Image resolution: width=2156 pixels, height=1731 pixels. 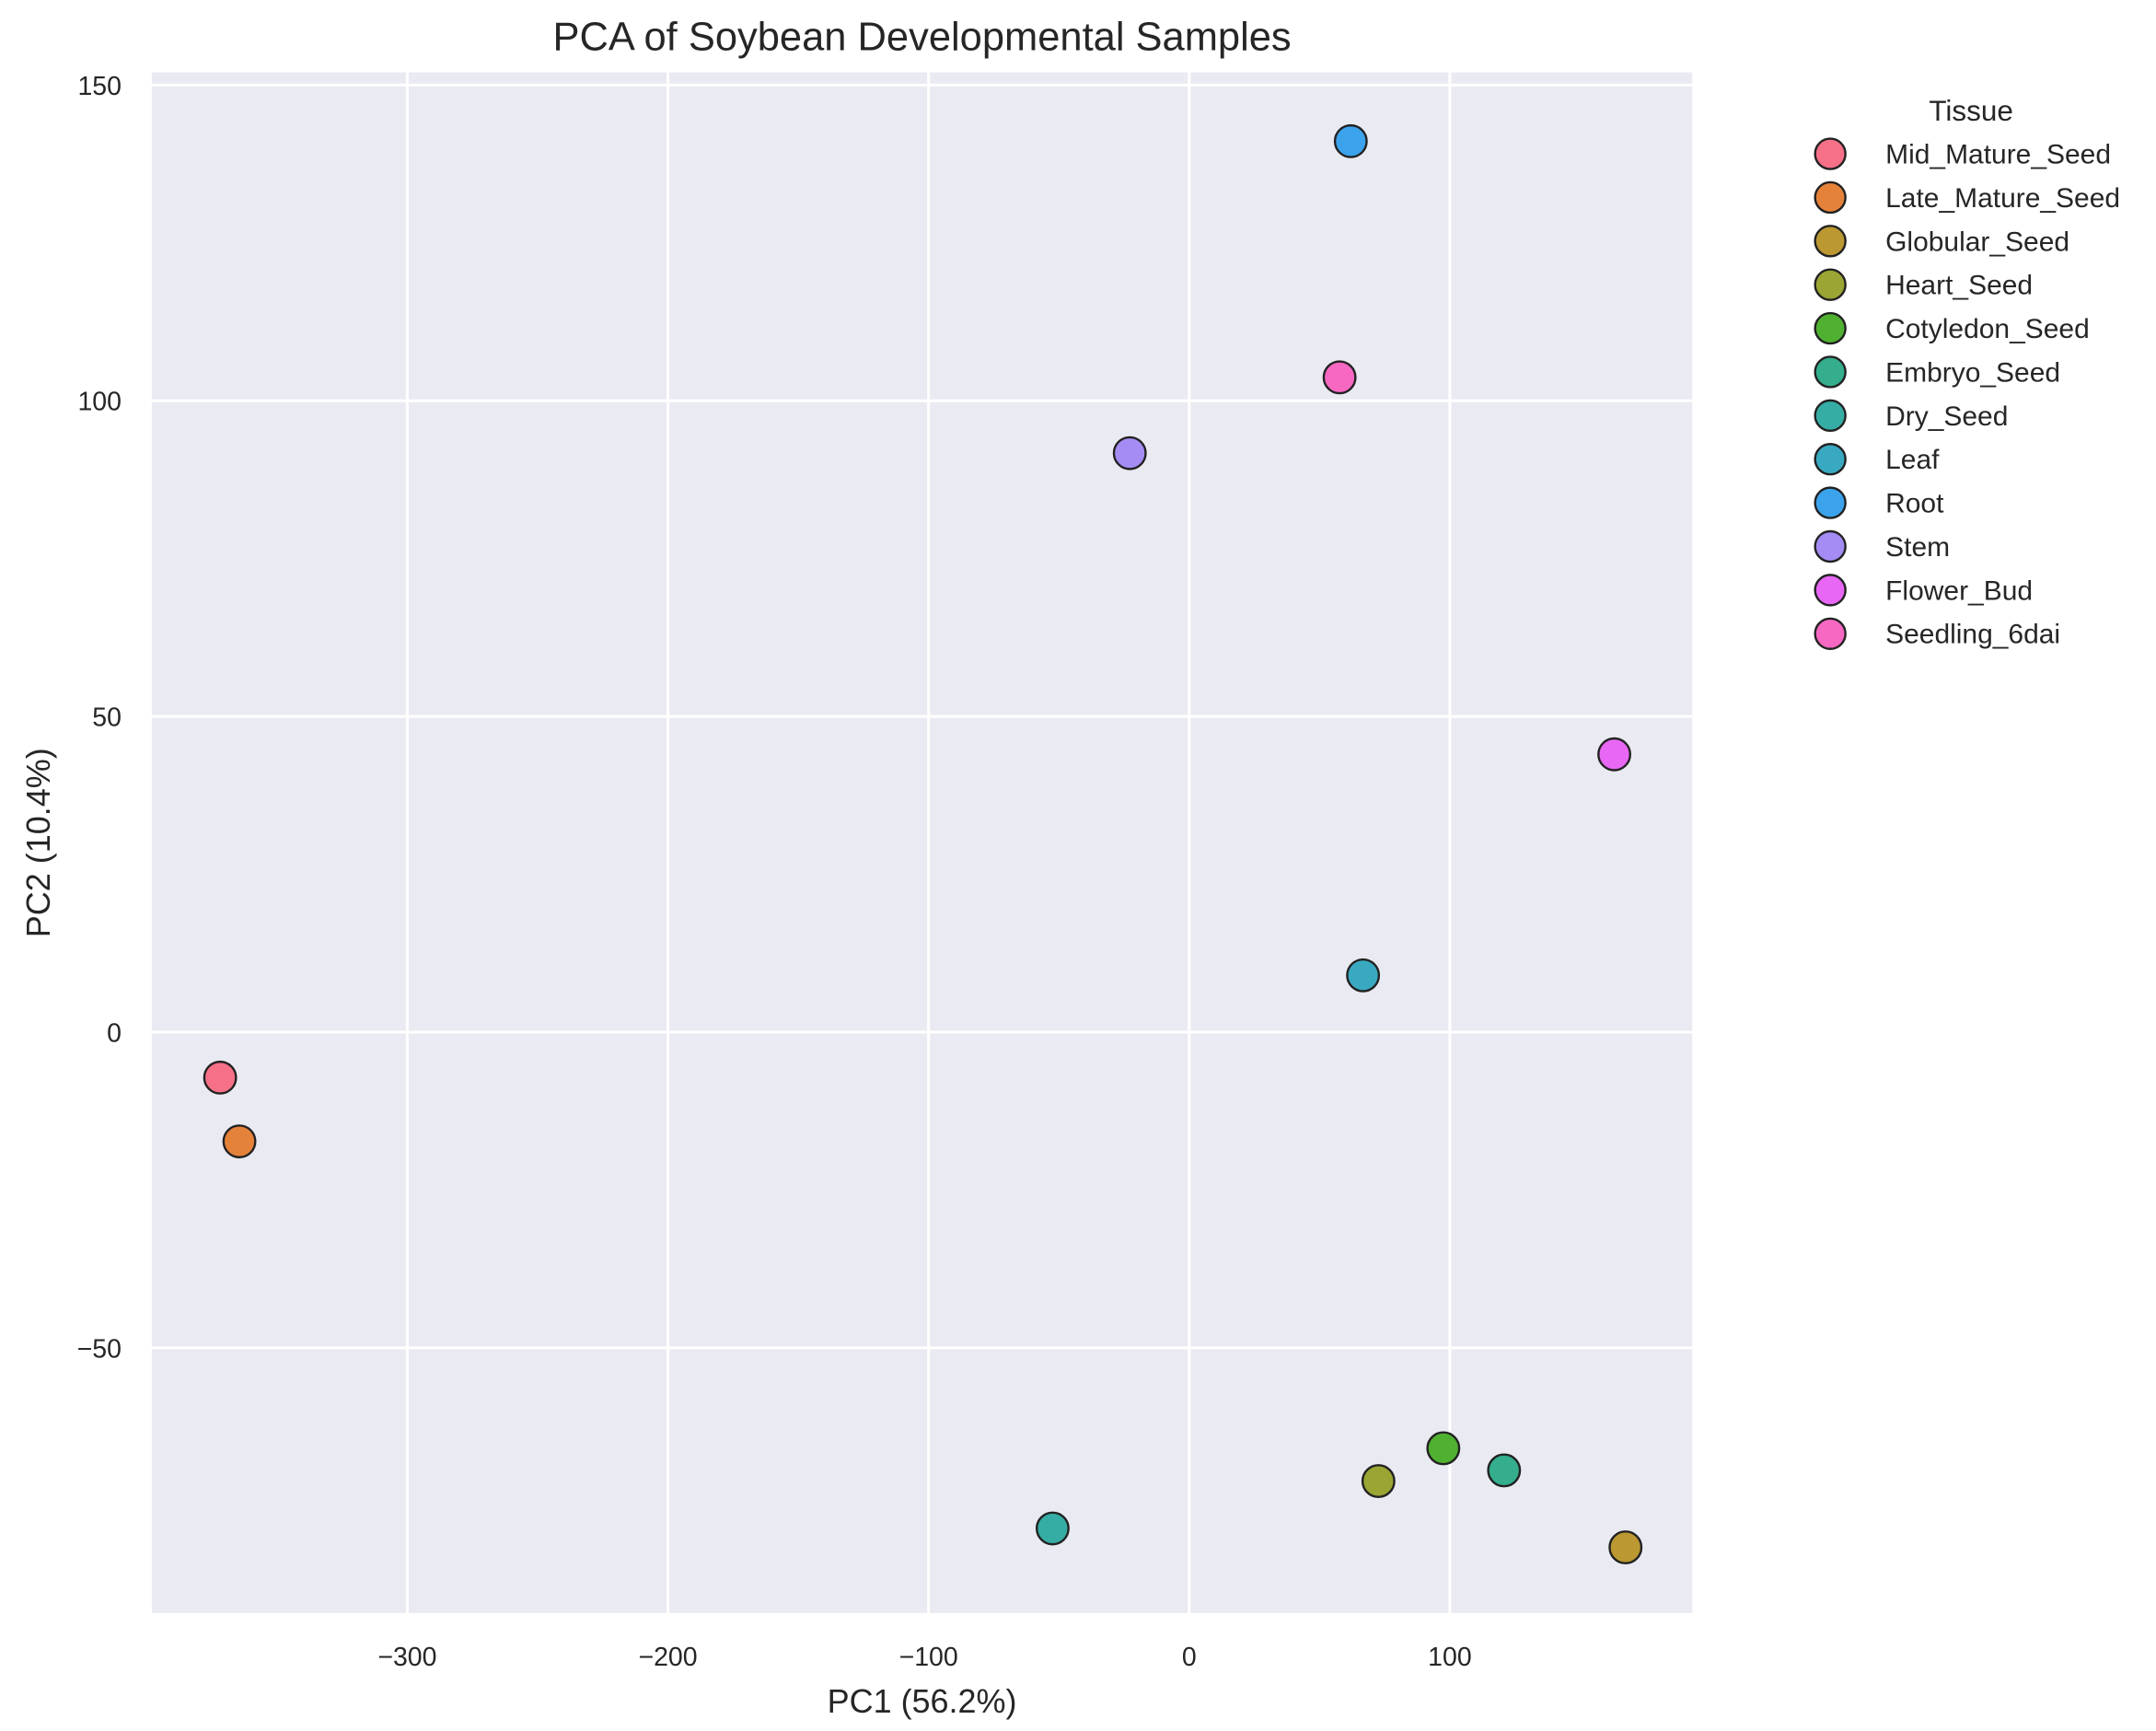 I want to click on y-tick-label: 0, so click(x=114, y=1033).